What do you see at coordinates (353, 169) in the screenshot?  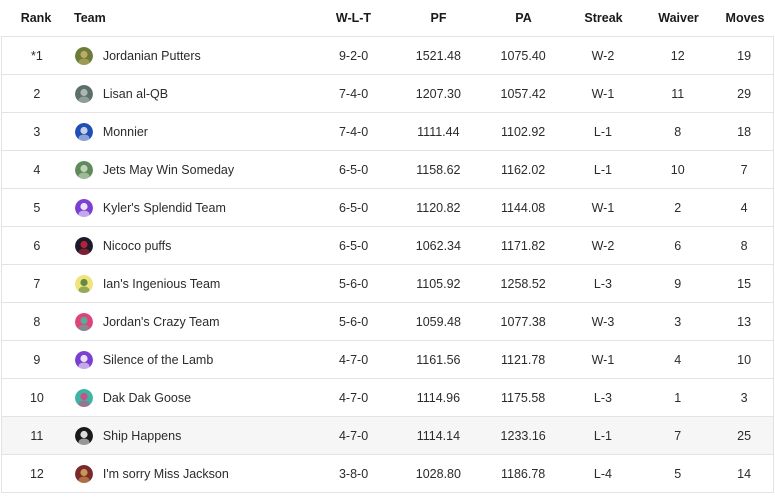 I see `record-cell: 6-5-0` at bounding box center [353, 169].